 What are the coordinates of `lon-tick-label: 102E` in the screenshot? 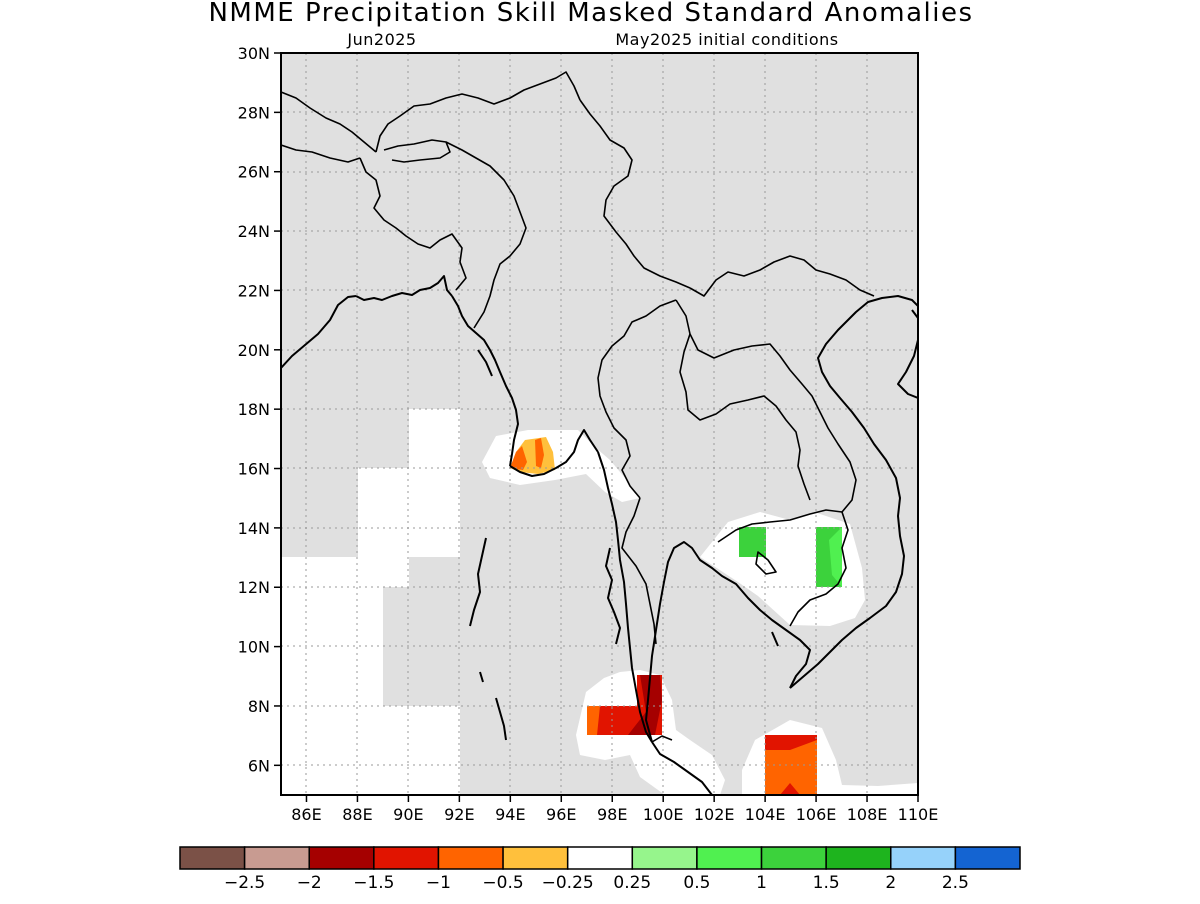 It's located at (714, 814).